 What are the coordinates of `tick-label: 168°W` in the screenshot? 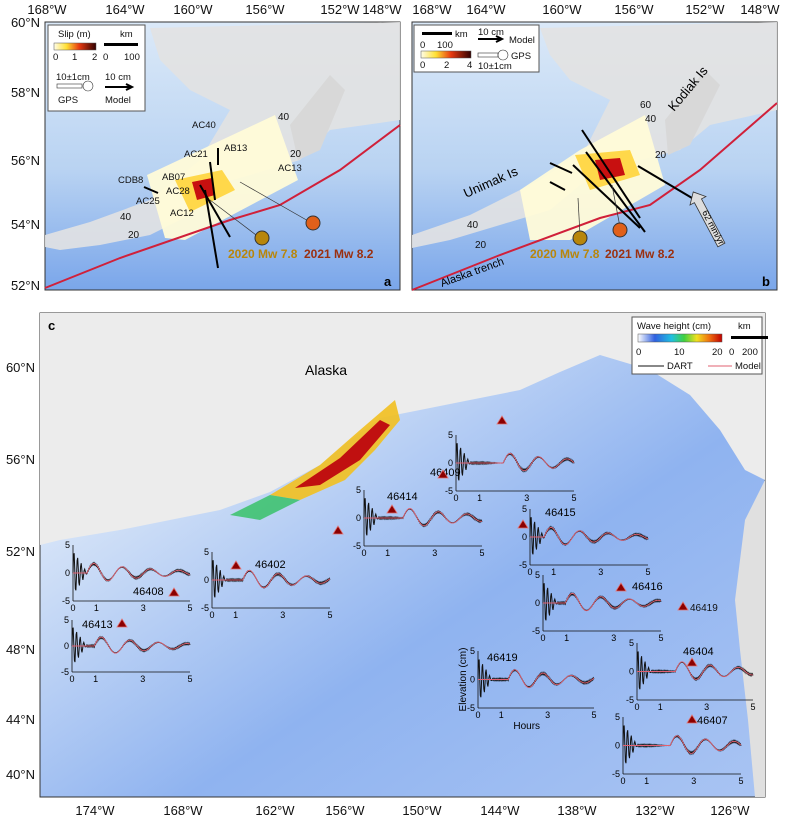 It's located at (432, 9).